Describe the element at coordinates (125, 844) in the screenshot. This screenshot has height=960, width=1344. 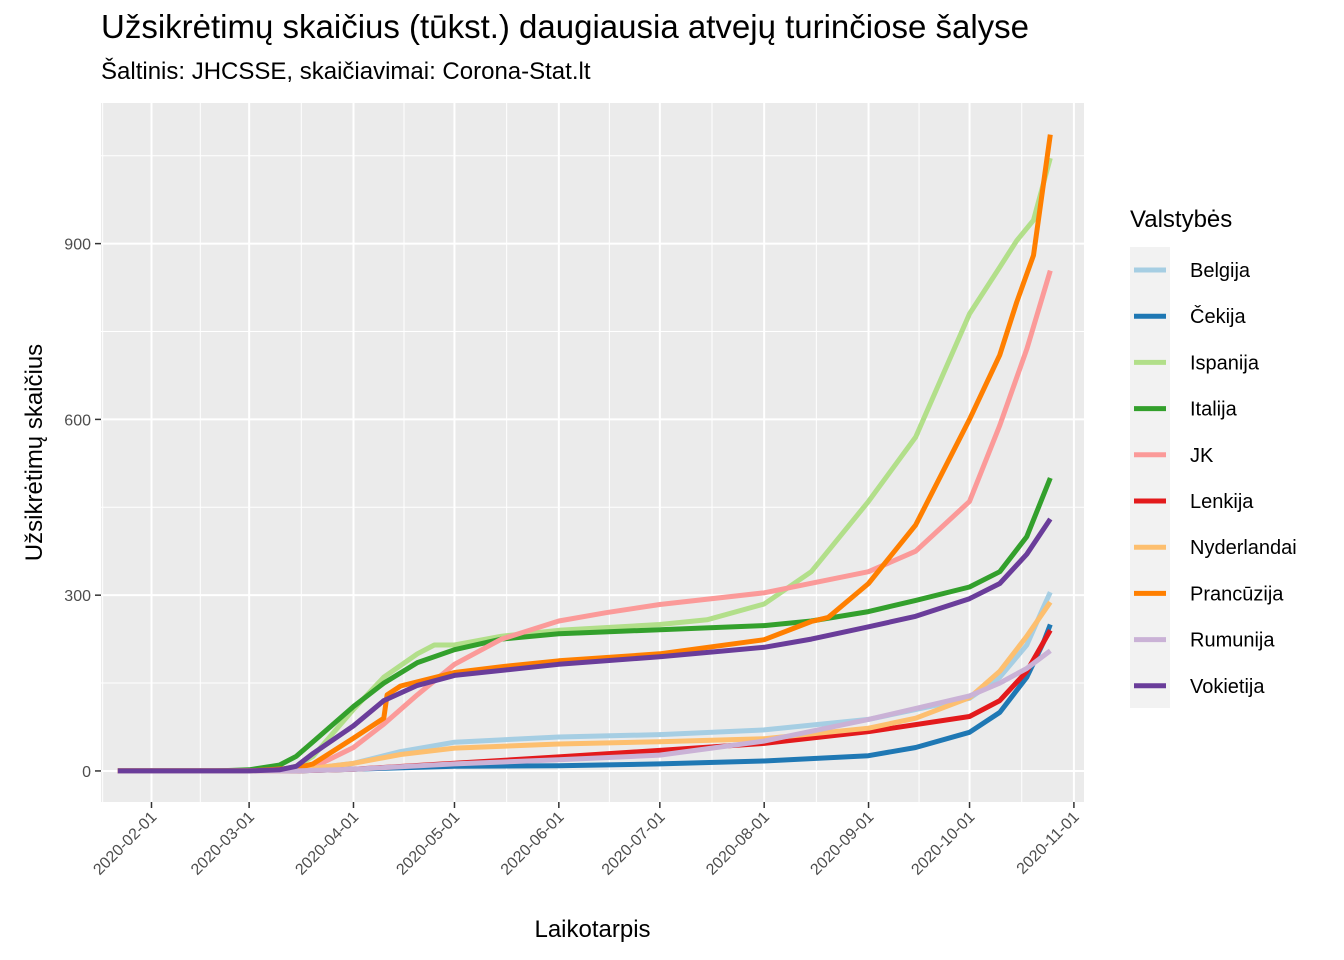
I see `x-tick-label: 2020-02-01` at that location.